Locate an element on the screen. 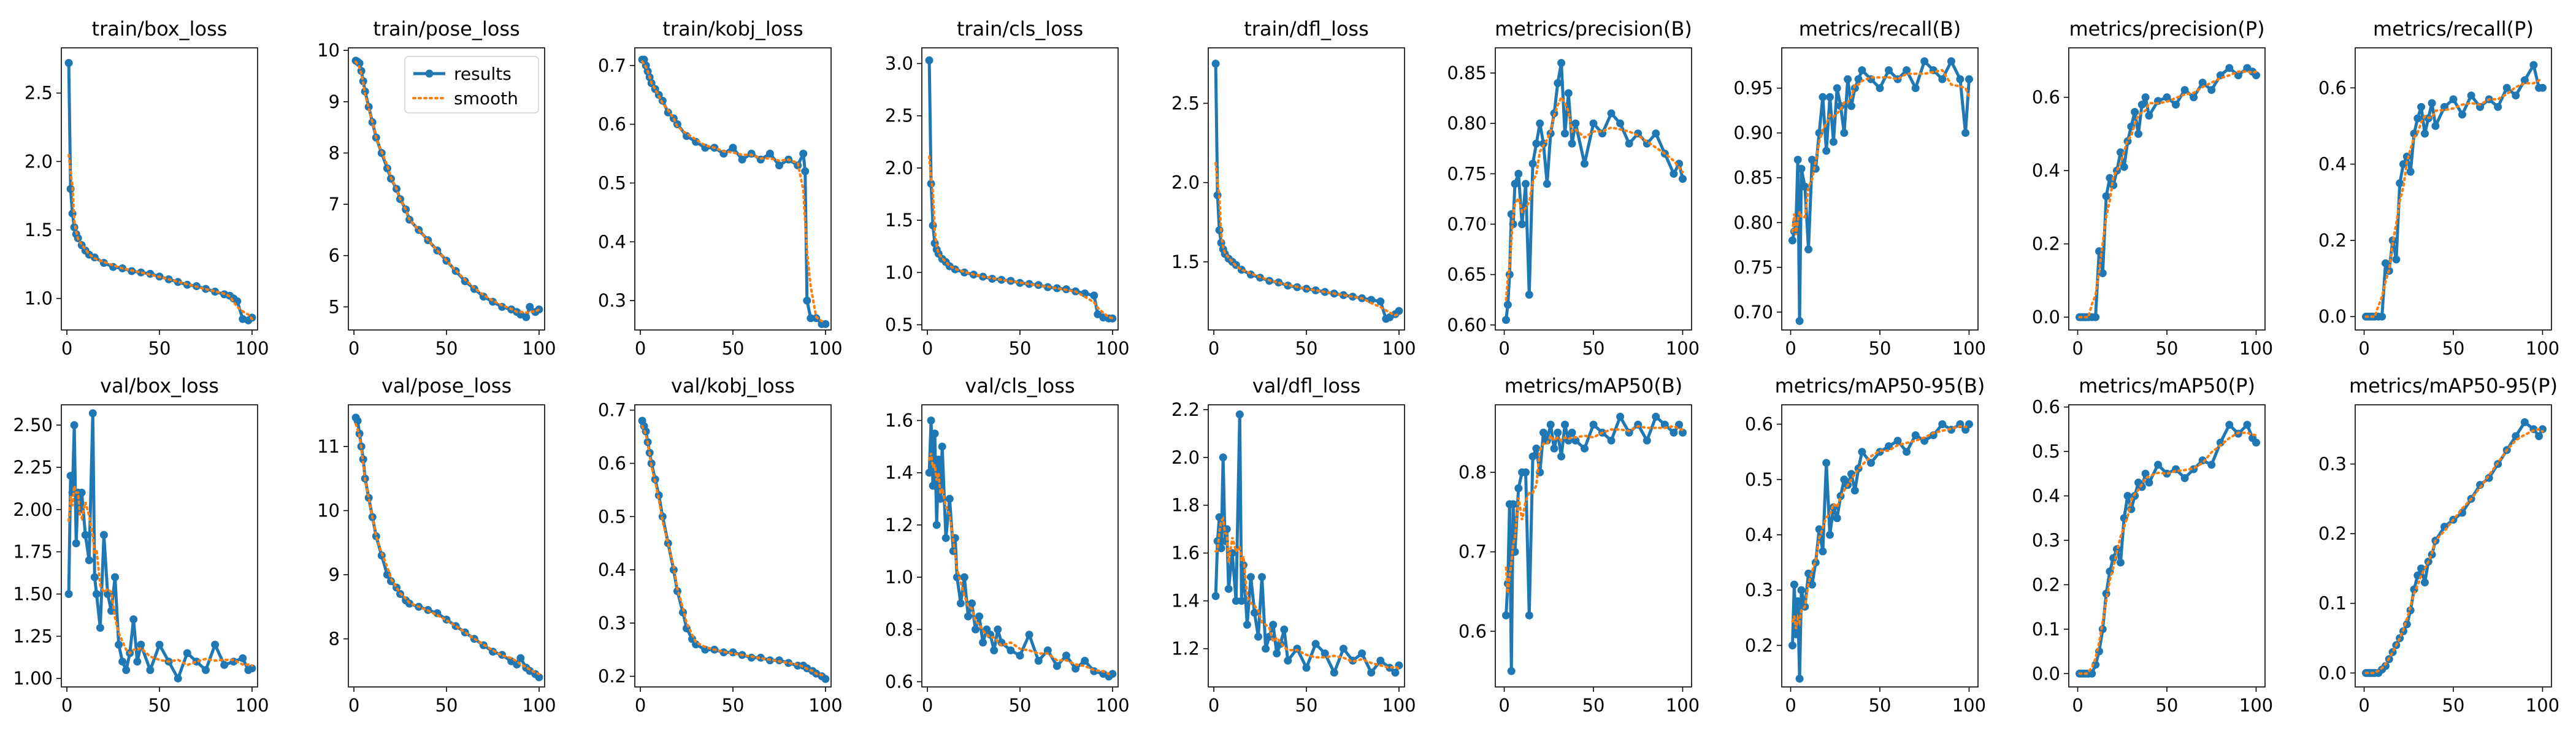 This screenshot has height=736, width=2576. y-tick-label: 1.00 is located at coordinates (33, 678).